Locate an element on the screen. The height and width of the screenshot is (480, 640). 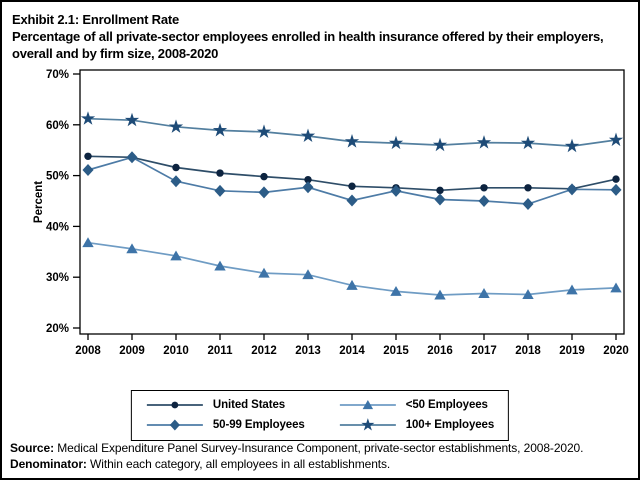
x-tick-label: 2013 is located at coordinates (308, 351).